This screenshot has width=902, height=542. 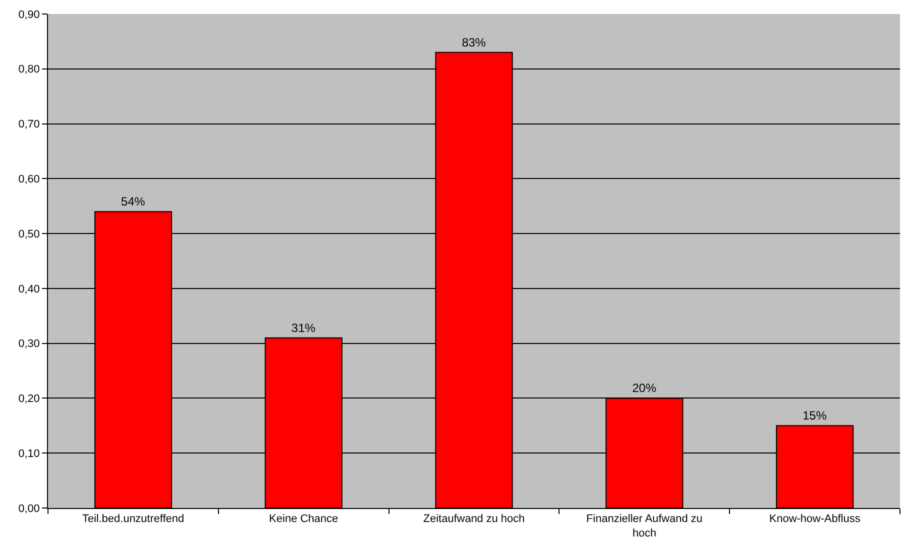 What do you see at coordinates (815, 519) in the screenshot?
I see `x-tick-label: Know-how-Abfluss` at bounding box center [815, 519].